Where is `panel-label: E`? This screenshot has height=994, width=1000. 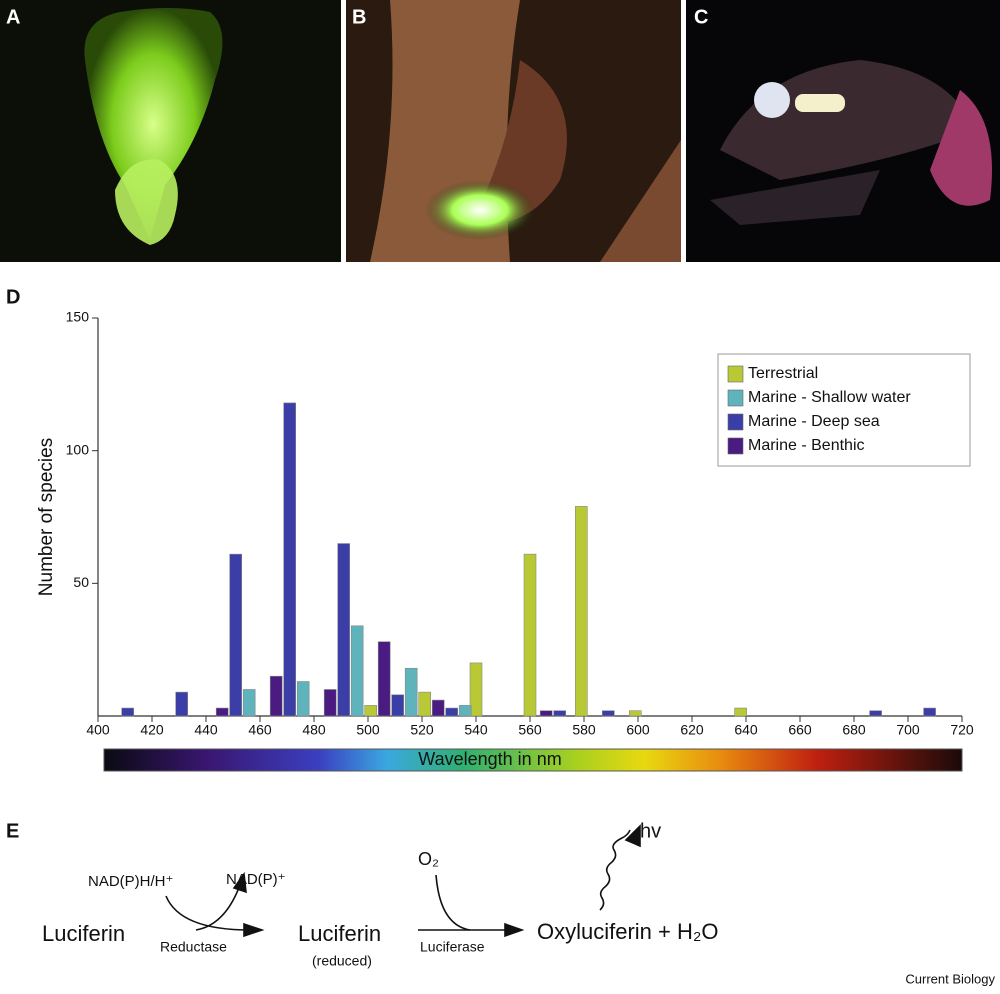
panel-label: E is located at coordinates (12, 831).